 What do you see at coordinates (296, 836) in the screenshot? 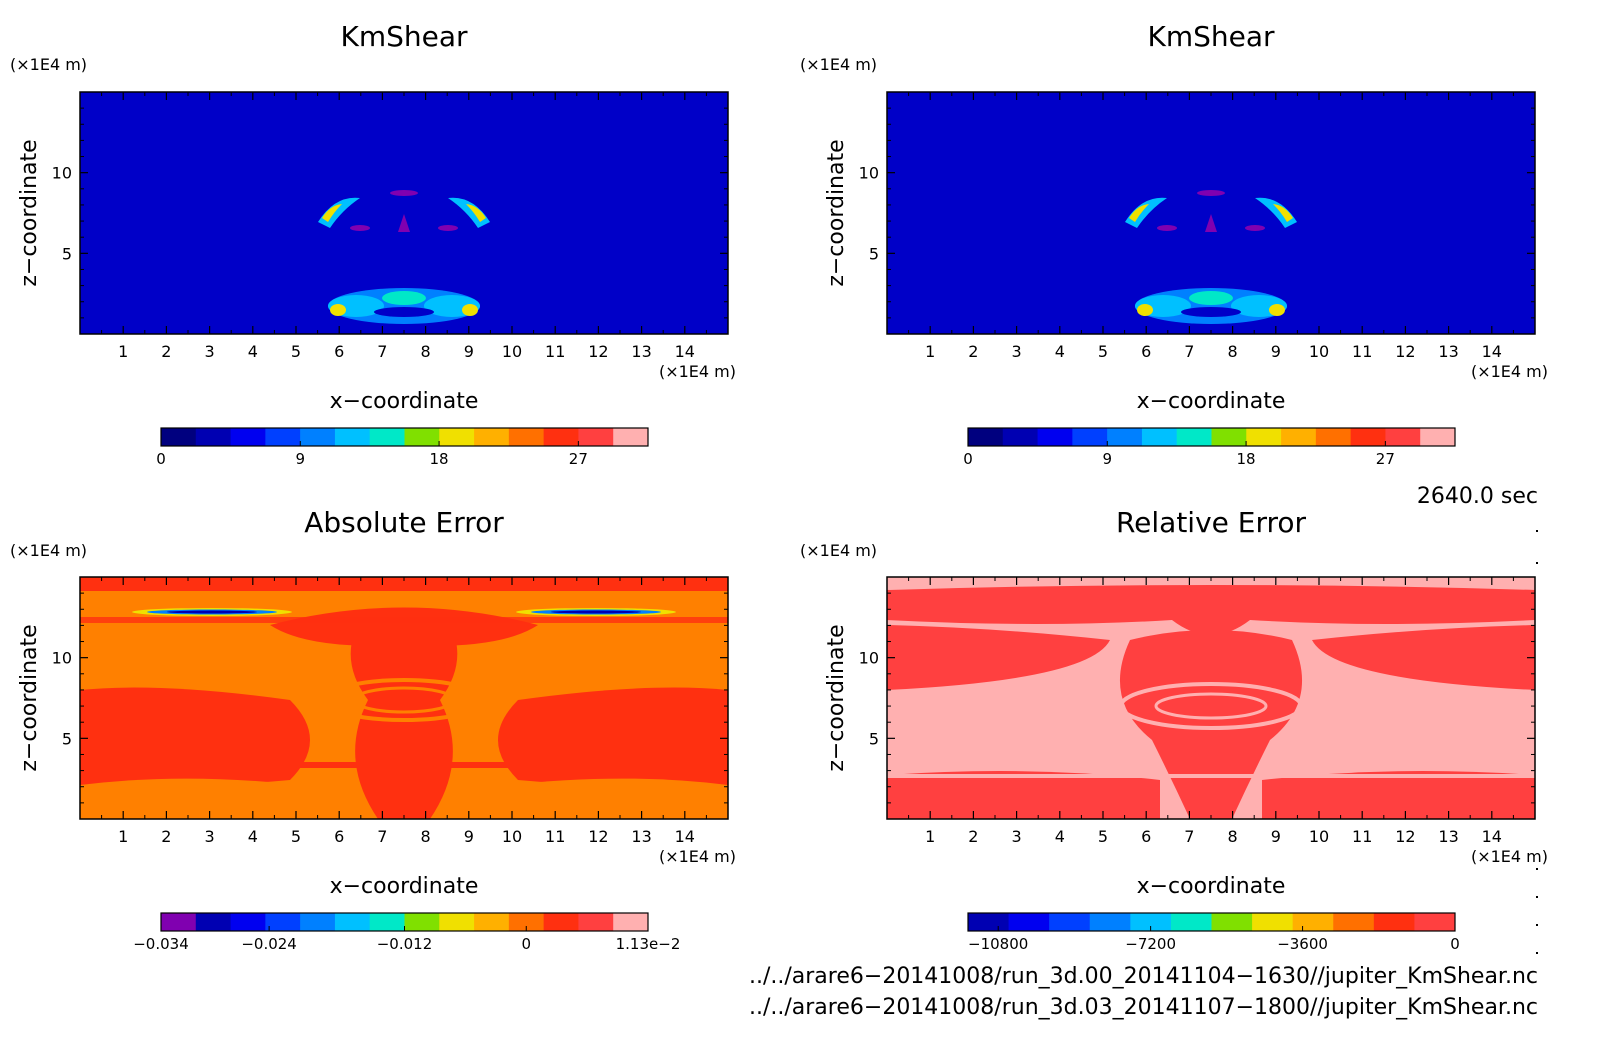
I see `x-tick-label: 5` at bounding box center [296, 836].